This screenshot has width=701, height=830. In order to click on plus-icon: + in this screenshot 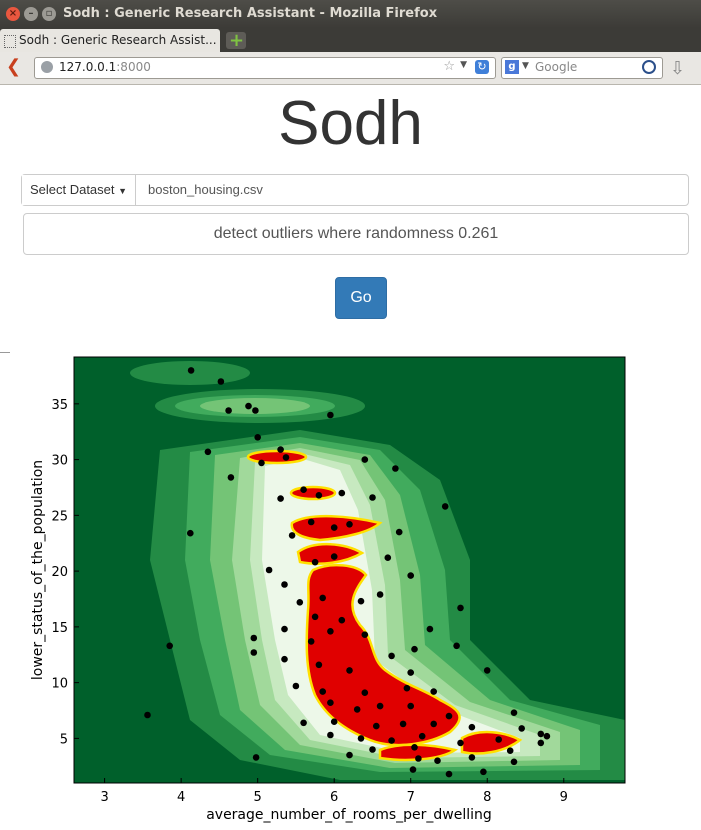, I will do `click(237, 40)`.